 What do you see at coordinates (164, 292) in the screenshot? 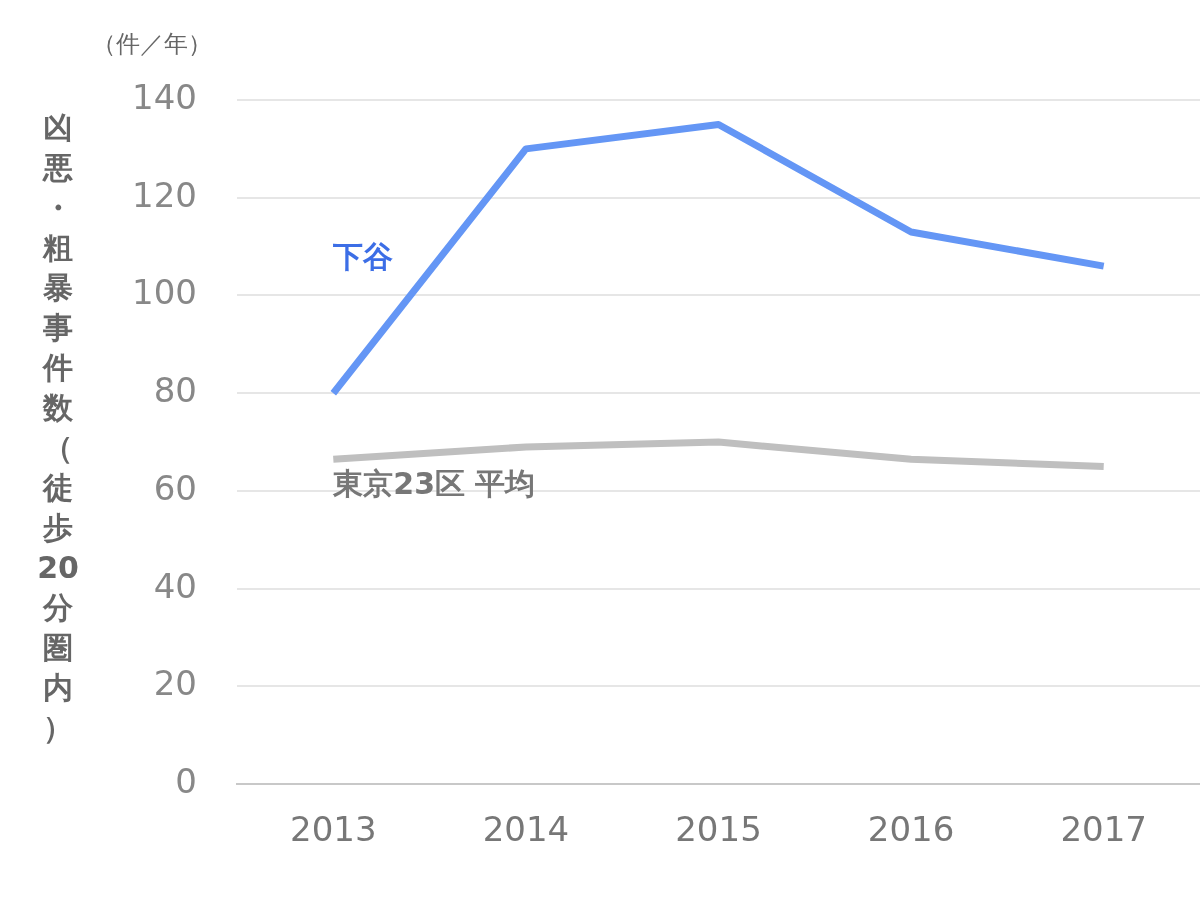
I see `y-tick-label: 100` at bounding box center [164, 292].